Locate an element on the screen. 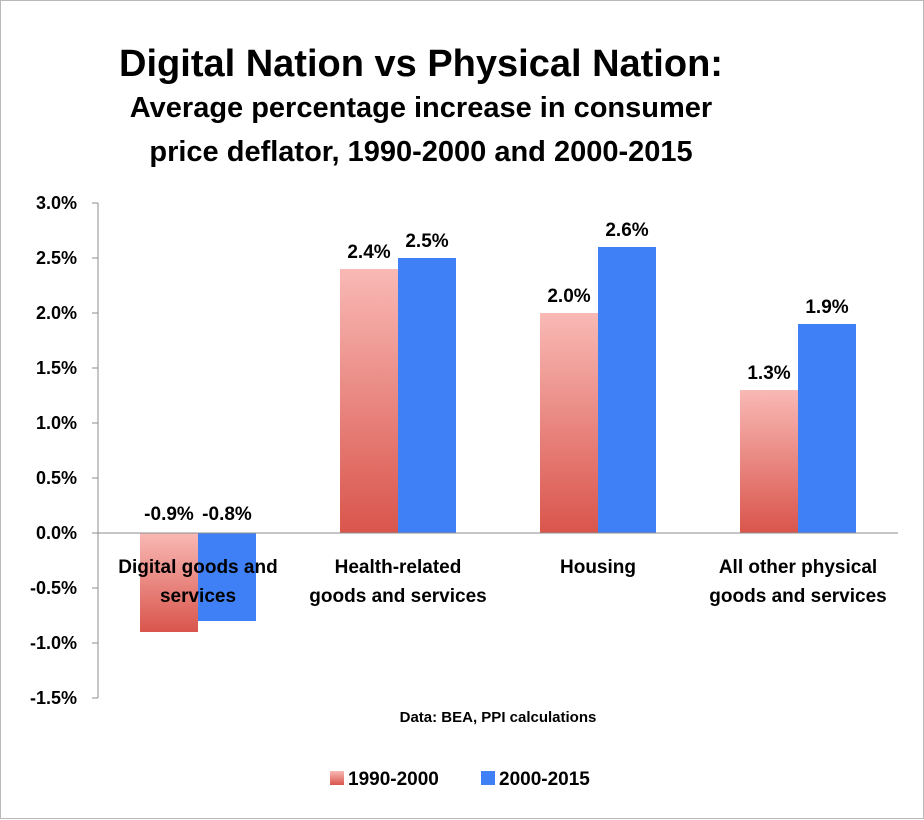  data-label: 2.6% is located at coordinates (626, 230).